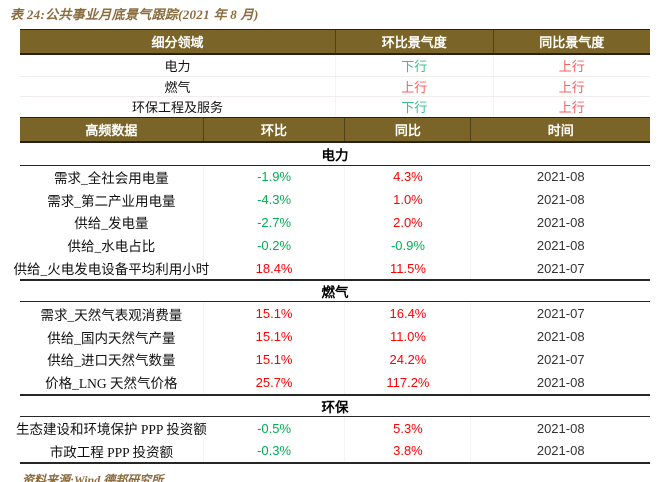  What do you see at coordinates (111, 361) in the screenshot?
I see `indicator-label: 供给_进口天然气数量` at bounding box center [111, 361].